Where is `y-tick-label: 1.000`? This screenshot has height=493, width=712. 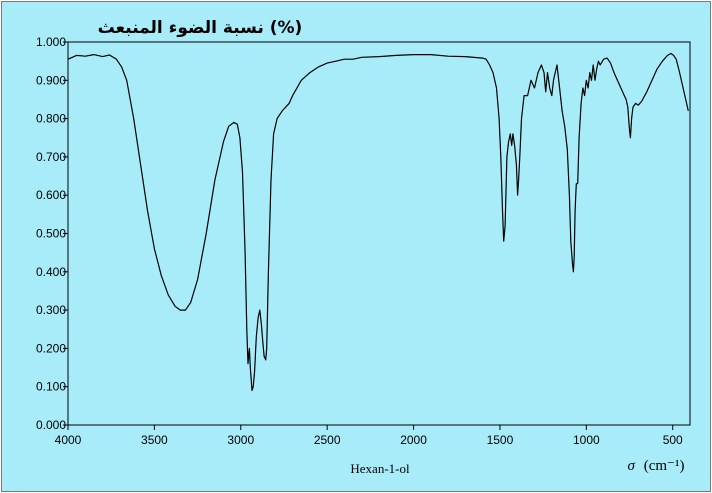 y-tick-label: 1.000 is located at coordinates (51, 42).